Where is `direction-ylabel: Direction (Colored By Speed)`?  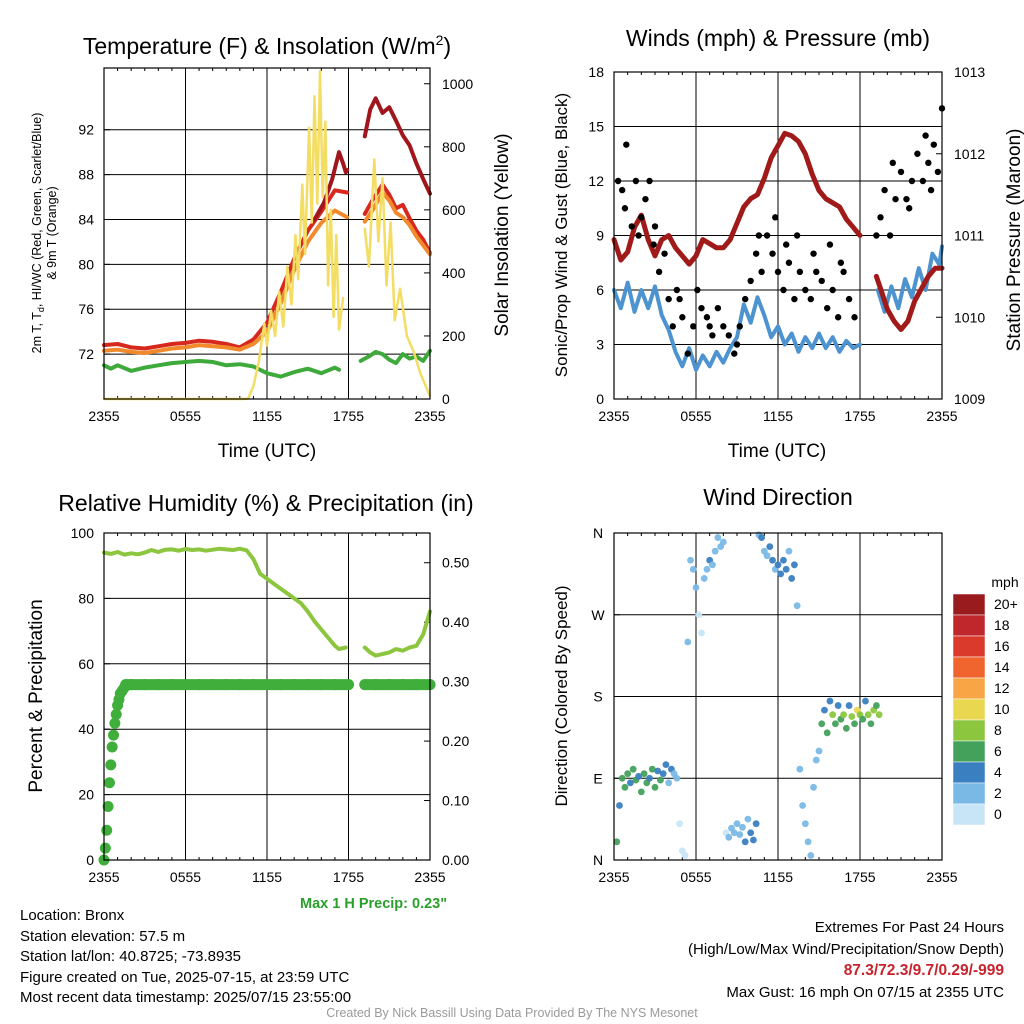 direction-ylabel: Direction (Colored By Speed) is located at coordinates (561, 695).